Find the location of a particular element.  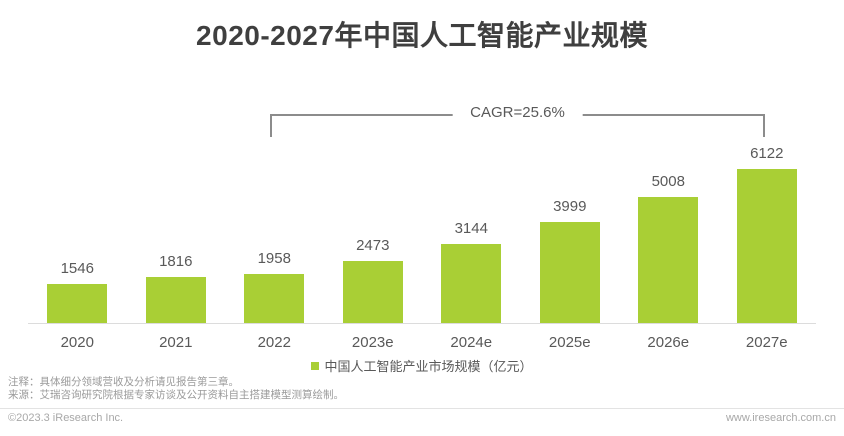

bar-column: 3144 is located at coordinates (471, 271).